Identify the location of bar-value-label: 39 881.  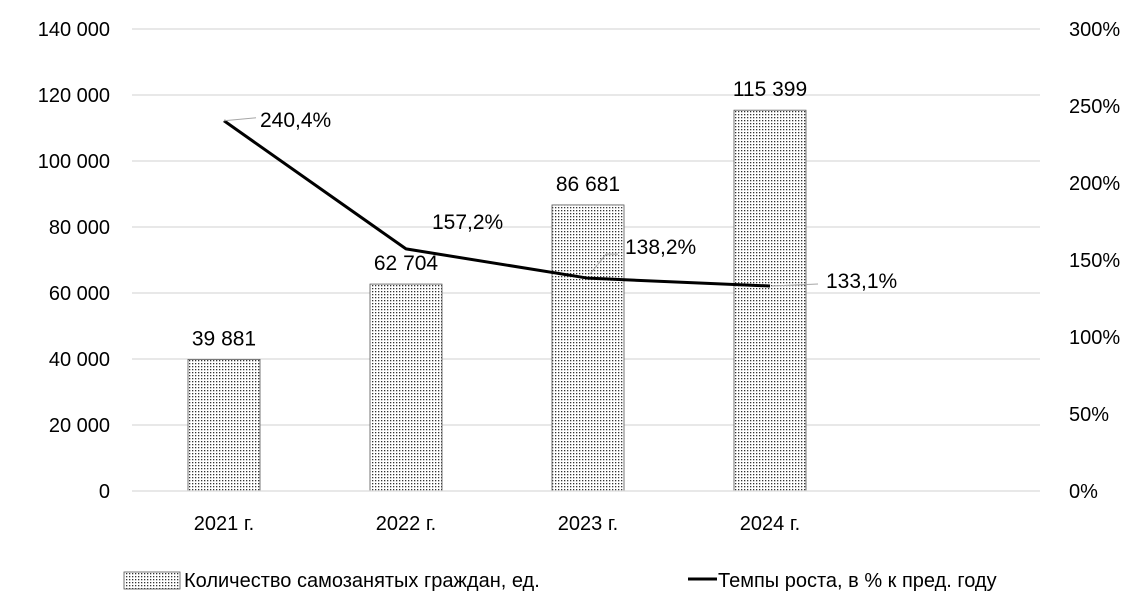
(224, 338).